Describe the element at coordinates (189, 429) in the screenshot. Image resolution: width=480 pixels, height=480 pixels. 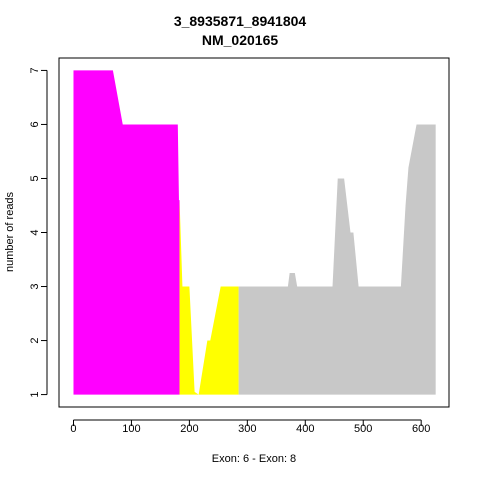
I see `x-tick-label: 200` at that location.